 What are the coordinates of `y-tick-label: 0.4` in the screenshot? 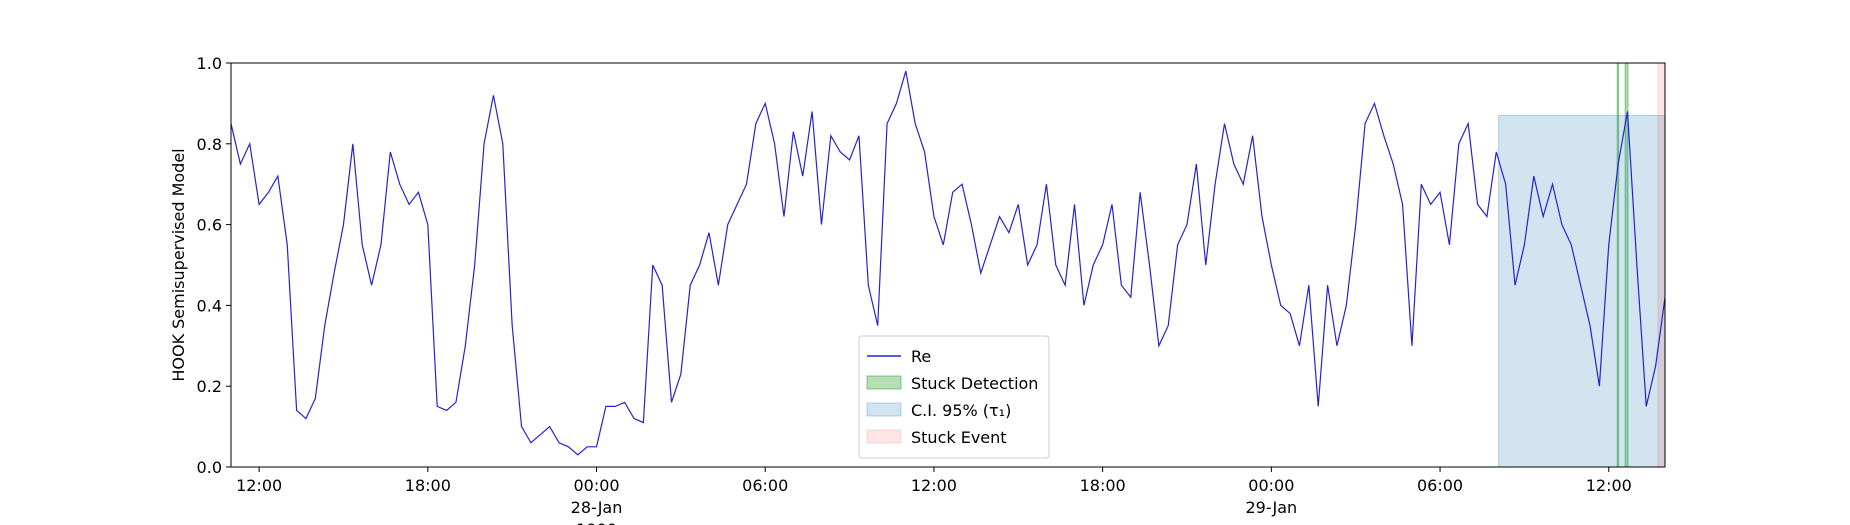 It's located at (209, 305).